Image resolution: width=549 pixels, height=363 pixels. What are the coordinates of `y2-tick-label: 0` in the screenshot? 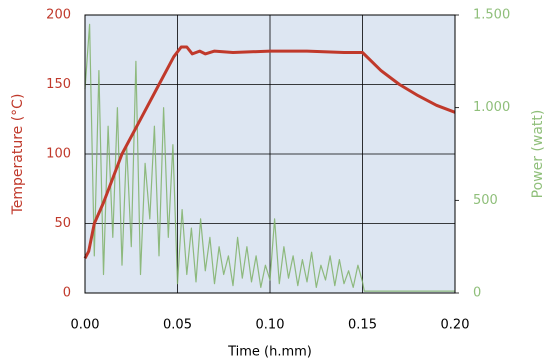 It's located at (477, 293).